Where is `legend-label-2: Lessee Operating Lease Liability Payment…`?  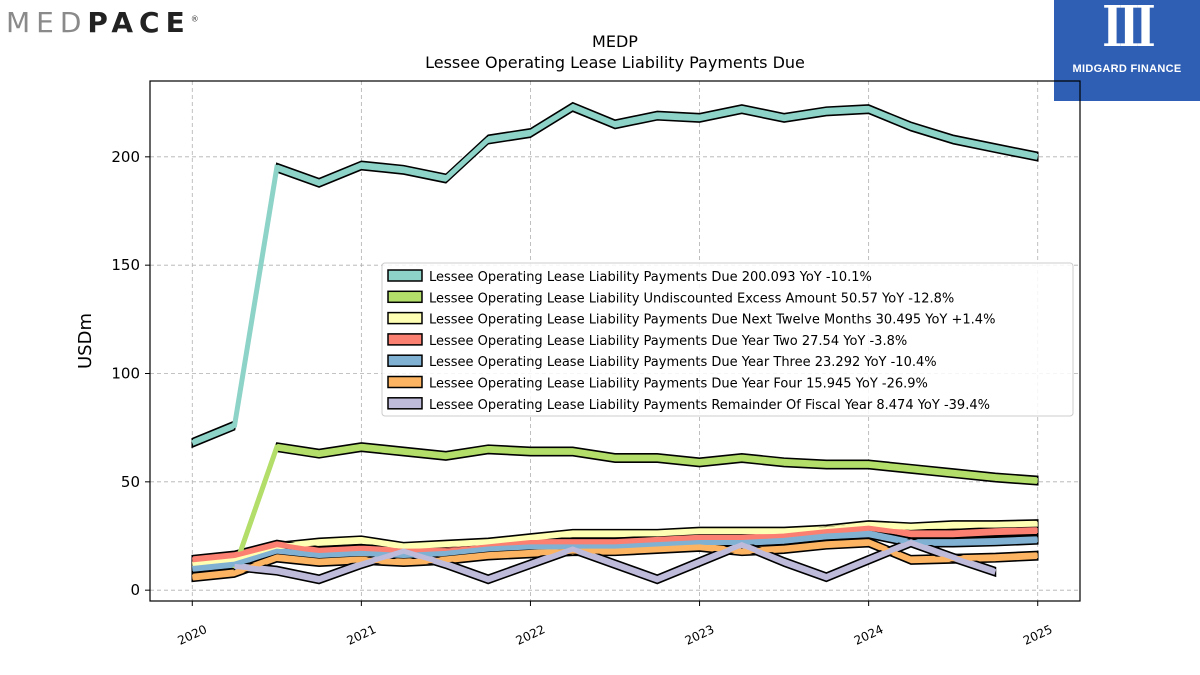
legend-label-2: Lessee Operating Lease Liability Payment… is located at coordinates (712, 320).